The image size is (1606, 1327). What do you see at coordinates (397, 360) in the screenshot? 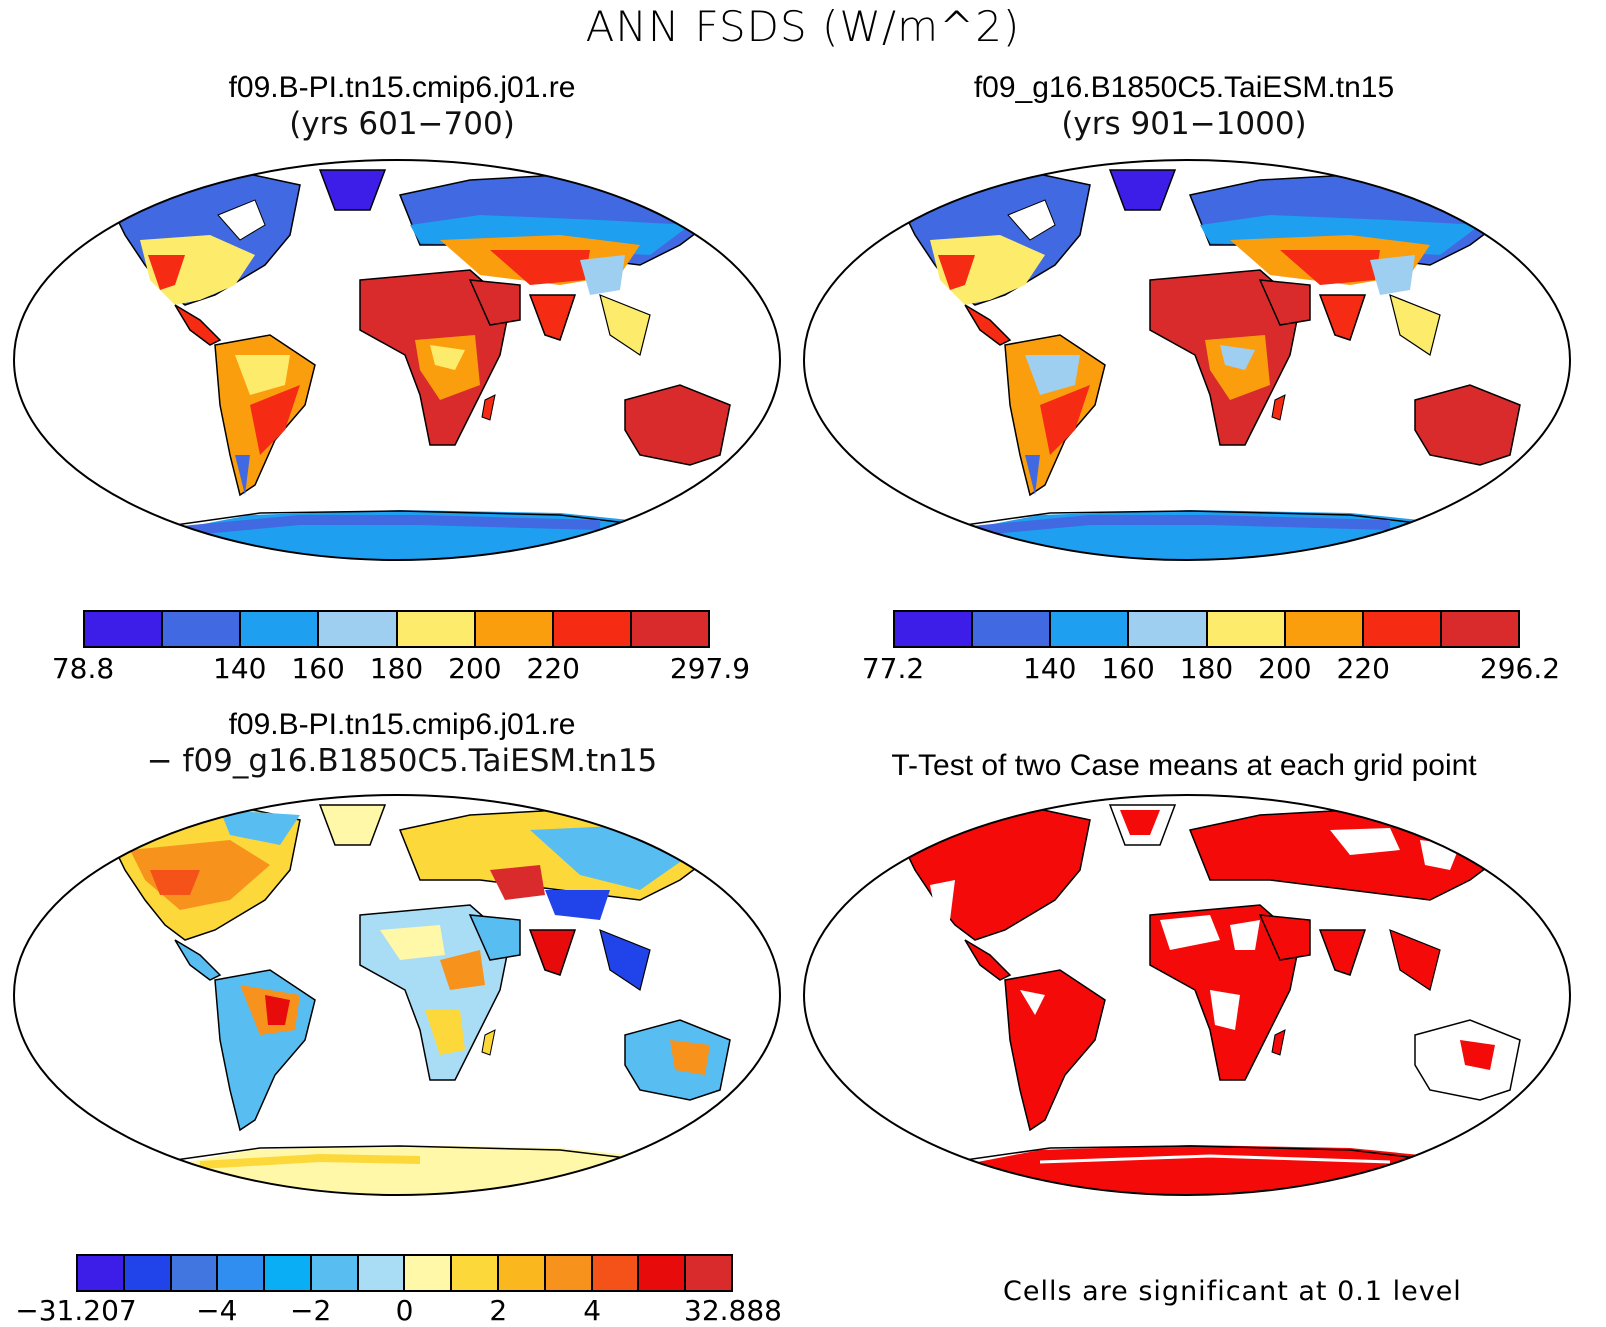
I see `map-case1-fsds` at bounding box center [397, 360].